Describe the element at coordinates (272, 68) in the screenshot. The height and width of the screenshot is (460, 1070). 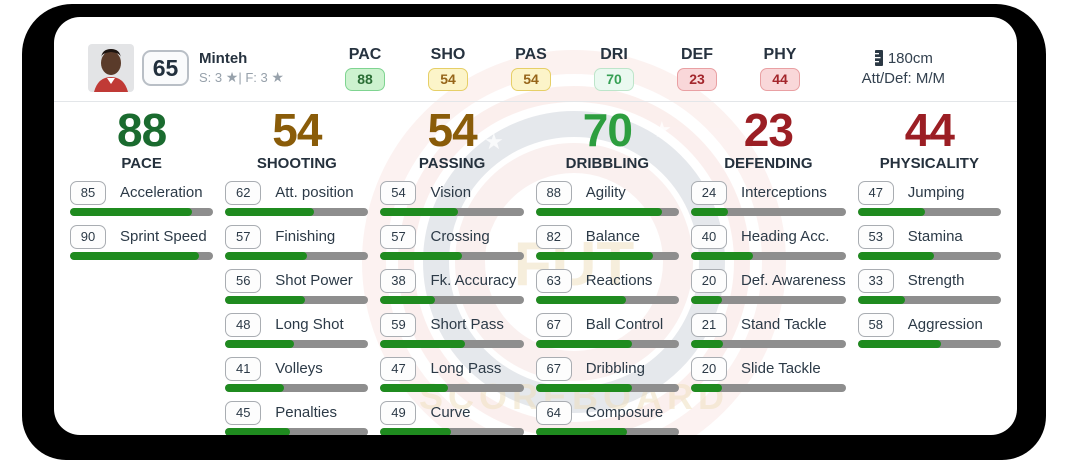
I see `player-name-block: Minteh S: 3 ★| F: 3 ★` at that location.